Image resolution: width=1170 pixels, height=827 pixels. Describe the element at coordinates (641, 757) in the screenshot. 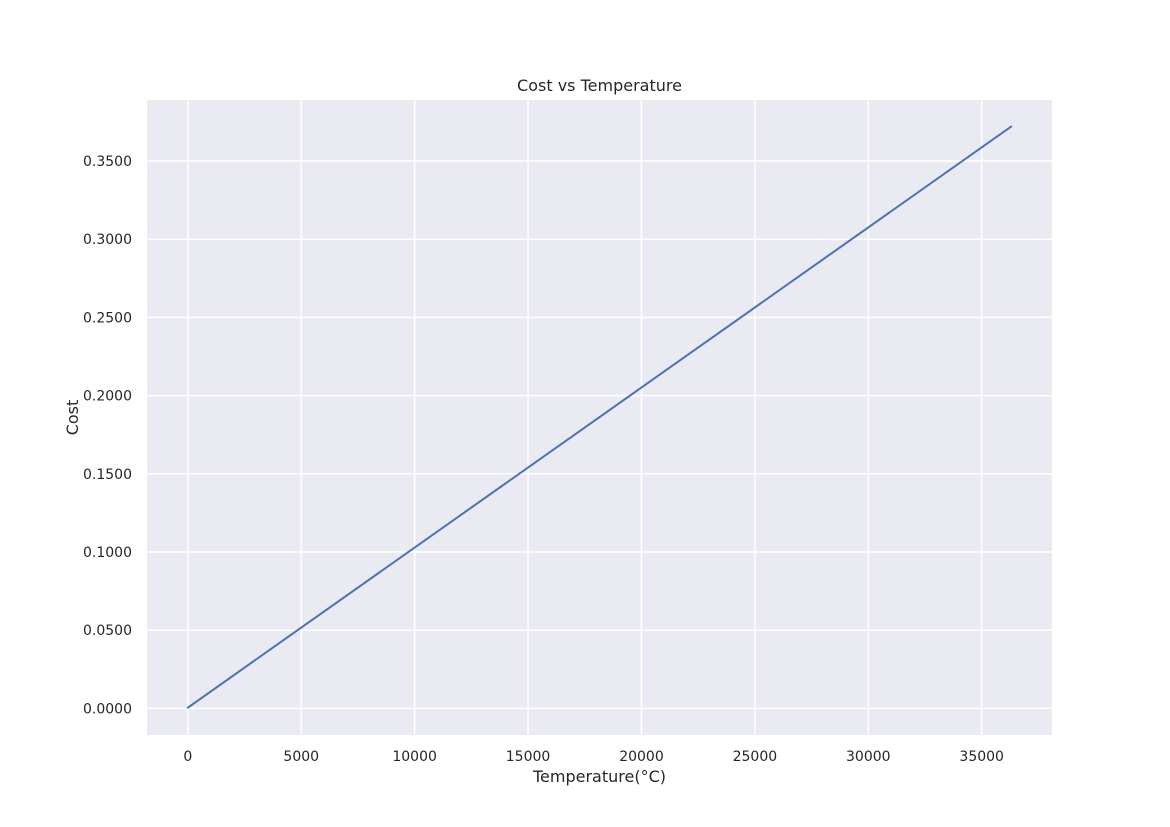

I see `x-tick-label: 20000` at that location.